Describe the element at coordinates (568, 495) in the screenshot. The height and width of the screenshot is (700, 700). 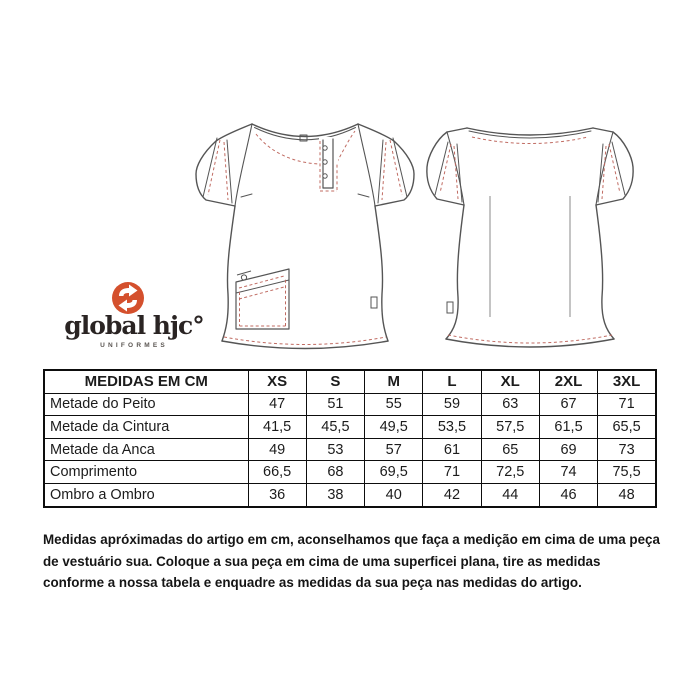
I see `measurement-value: 46` at that location.